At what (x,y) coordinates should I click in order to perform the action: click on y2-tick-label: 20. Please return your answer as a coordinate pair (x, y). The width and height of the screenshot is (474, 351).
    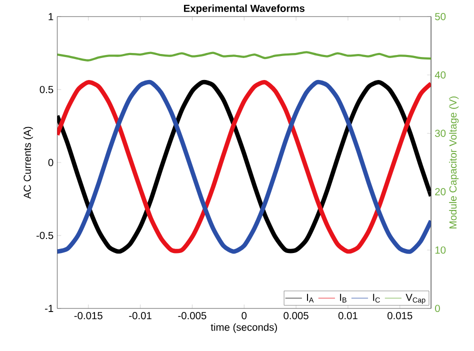
    Looking at the image, I should click on (440, 192).